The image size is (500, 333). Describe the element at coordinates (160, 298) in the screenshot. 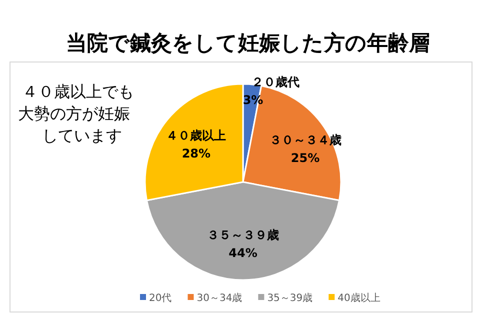

I see `legend-label: 20代` at that location.